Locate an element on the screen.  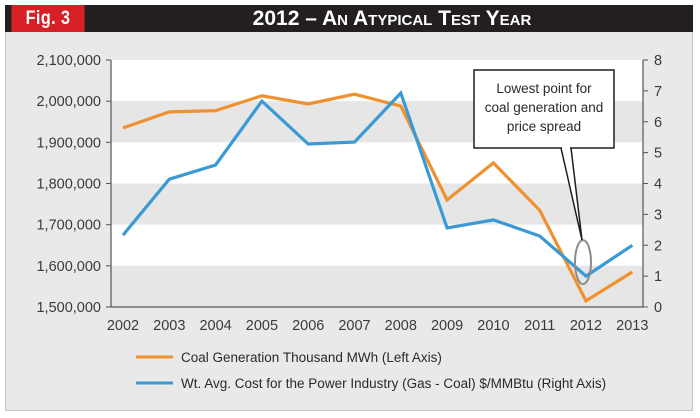
figure-header: Fig. 3 2012 – An Atypical Test Year is located at coordinates (349, 18).